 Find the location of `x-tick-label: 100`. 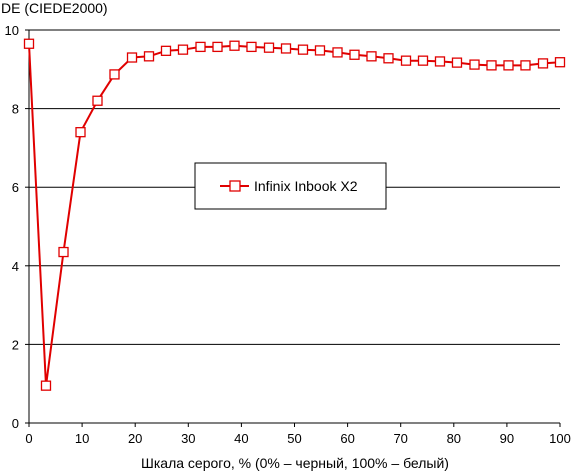

x-tick-label: 100 is located at coordinates (560, 438).